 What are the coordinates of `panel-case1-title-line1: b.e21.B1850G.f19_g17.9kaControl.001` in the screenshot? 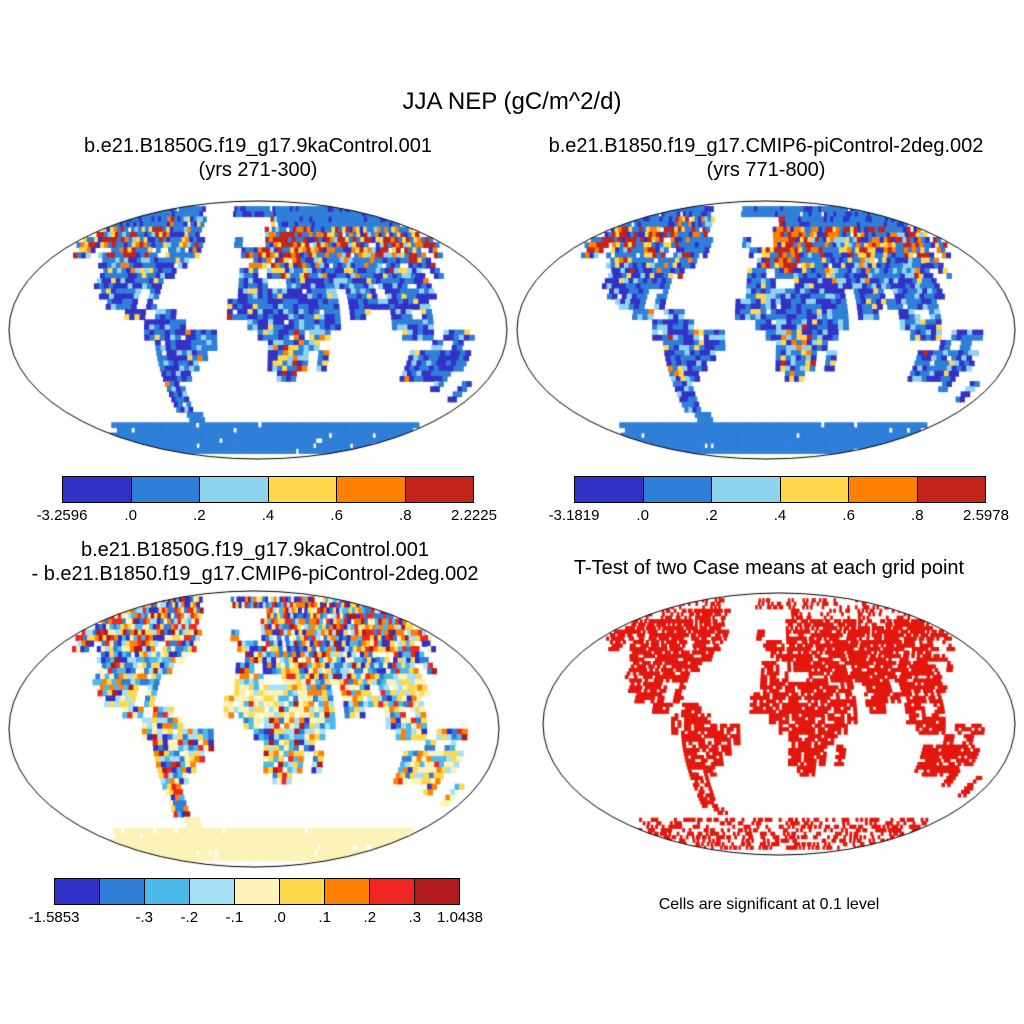 It's located at (258, 146).